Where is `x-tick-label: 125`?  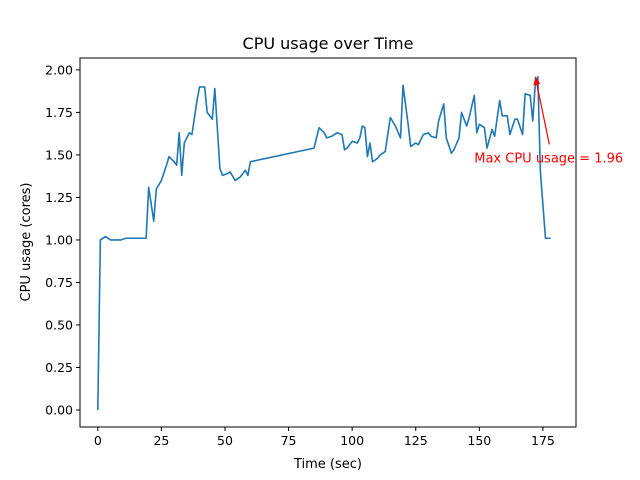
x-tick-label: 125 is located at coordinates (416, 440).